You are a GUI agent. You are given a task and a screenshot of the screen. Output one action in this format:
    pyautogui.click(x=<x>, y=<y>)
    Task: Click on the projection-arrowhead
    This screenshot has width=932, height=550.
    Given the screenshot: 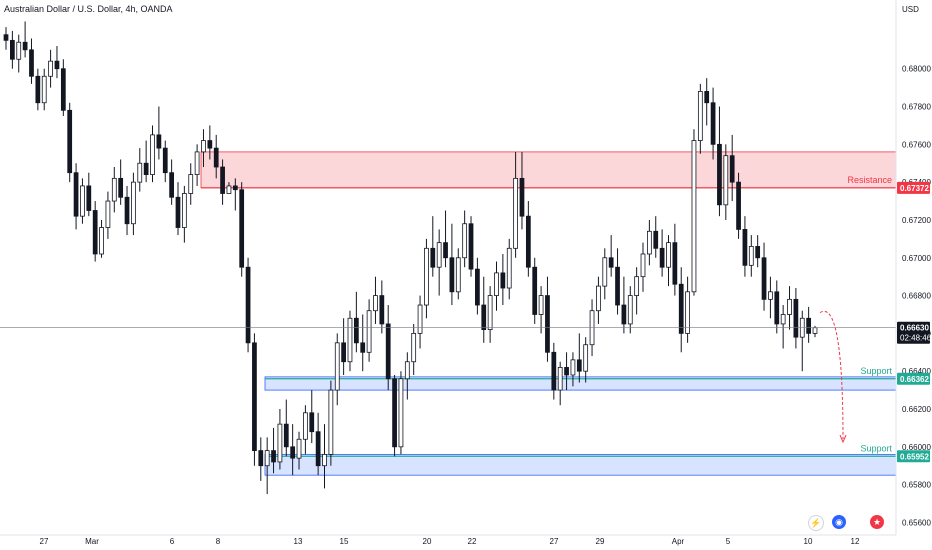 What is the action you would take?
    pyautogui.click(x=843, y=439)
    